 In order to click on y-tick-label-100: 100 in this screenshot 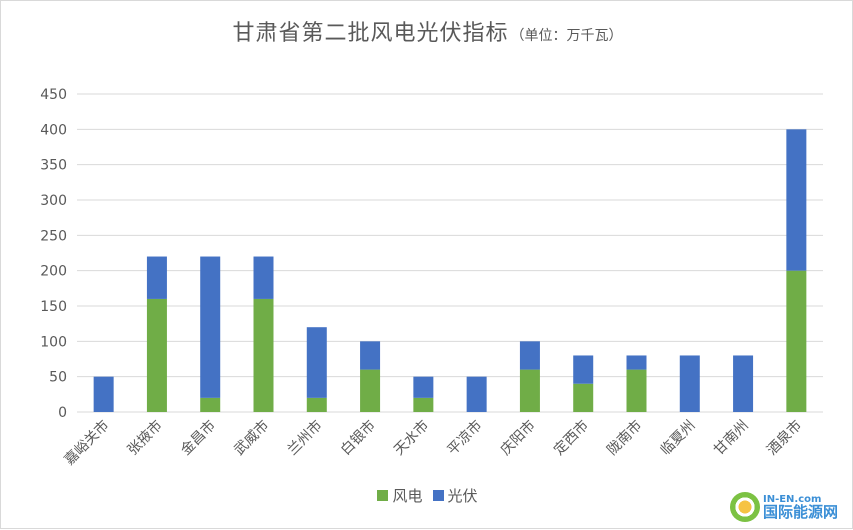, I will do `click(53, 342)`.